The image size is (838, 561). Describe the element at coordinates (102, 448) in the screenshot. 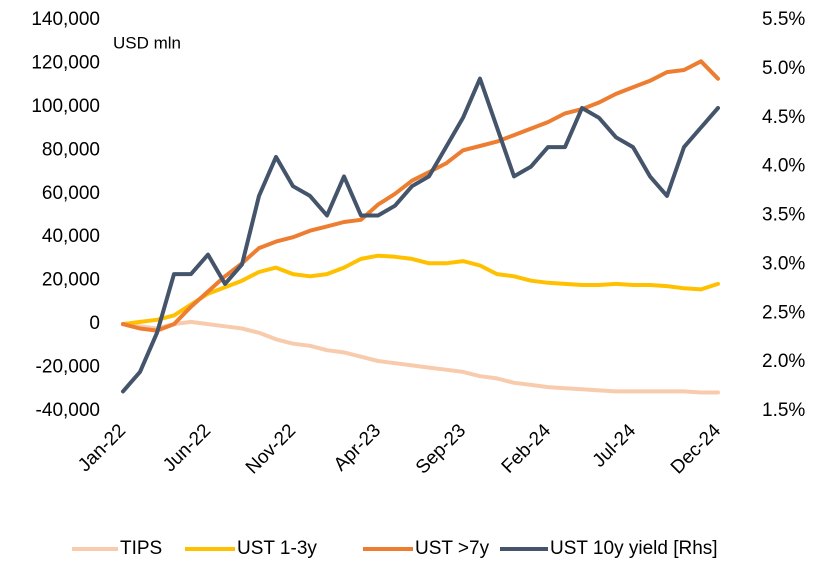

I see `x-tick-label: Jan-22` at that location.